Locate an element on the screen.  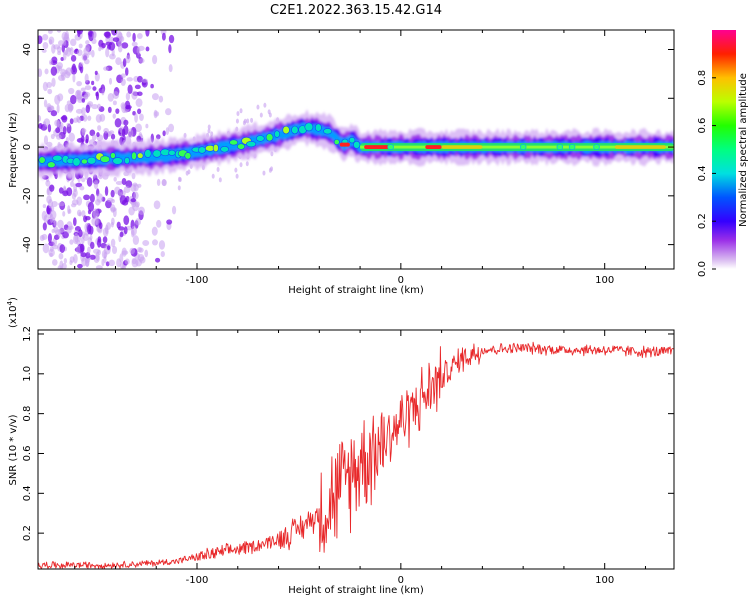
colorbar-tick-label: 0.2 is located at coordinates (702, 221).